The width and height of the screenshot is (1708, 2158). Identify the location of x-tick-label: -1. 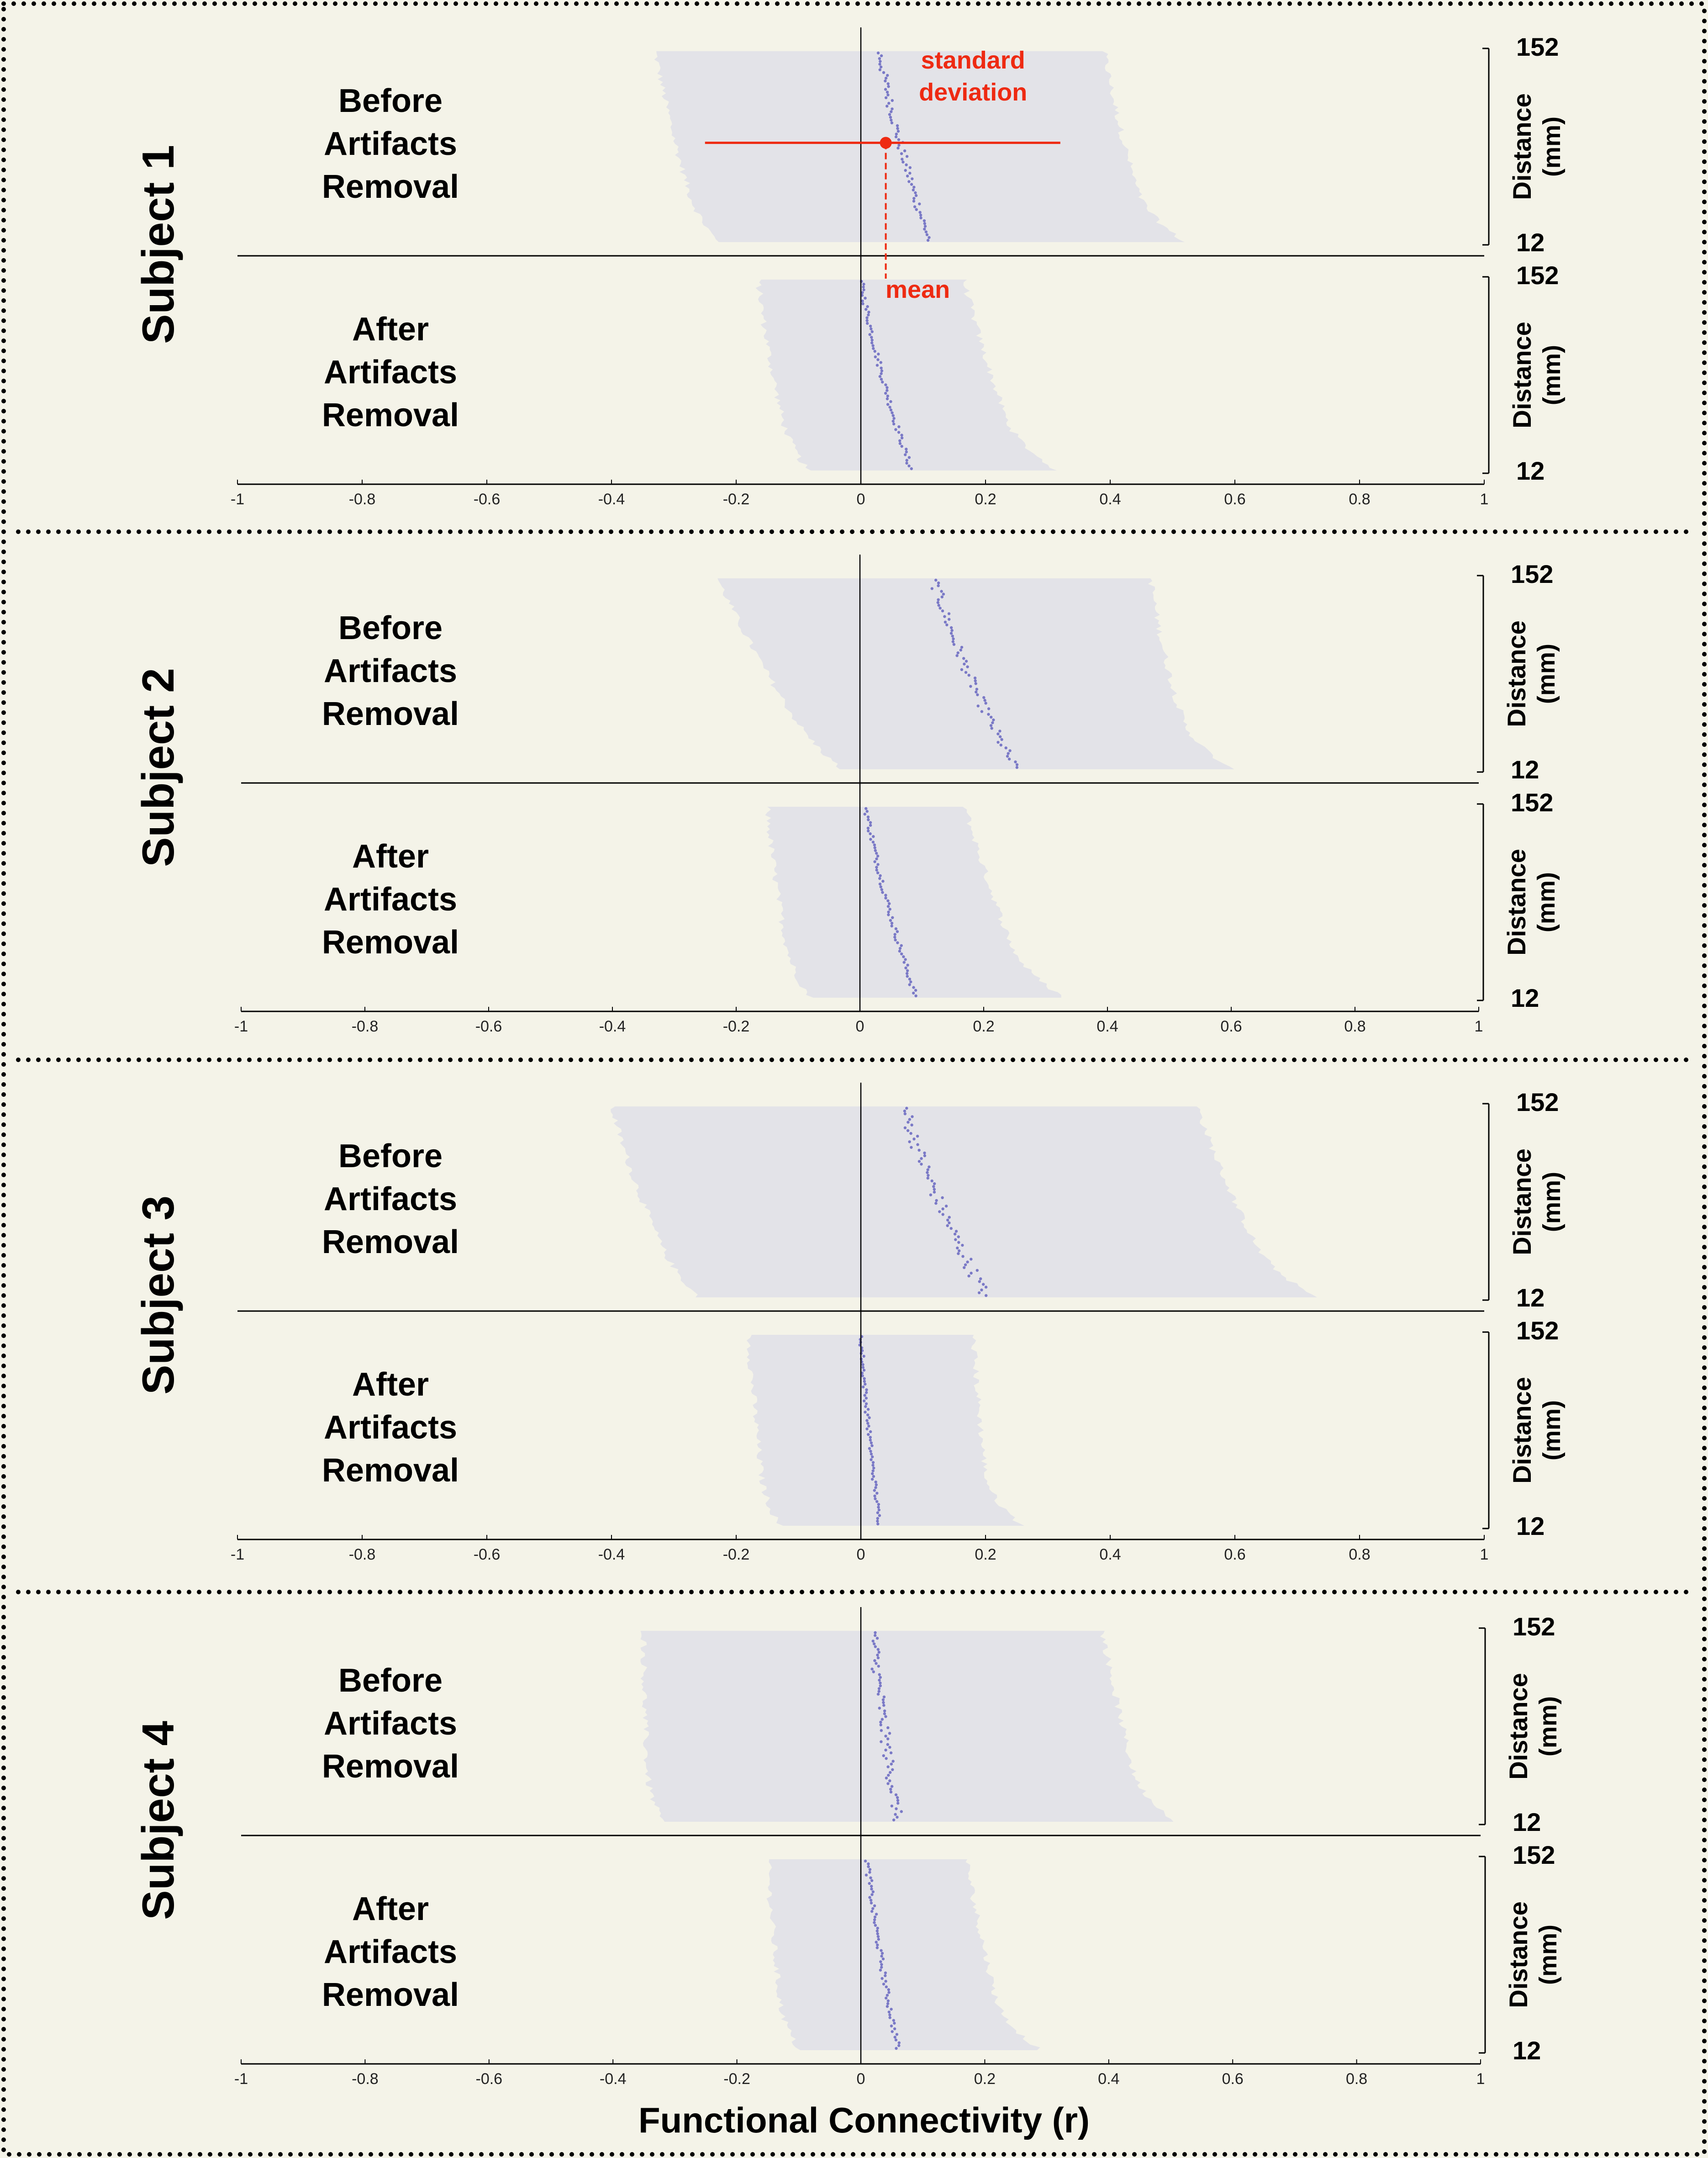
(241, 1026).